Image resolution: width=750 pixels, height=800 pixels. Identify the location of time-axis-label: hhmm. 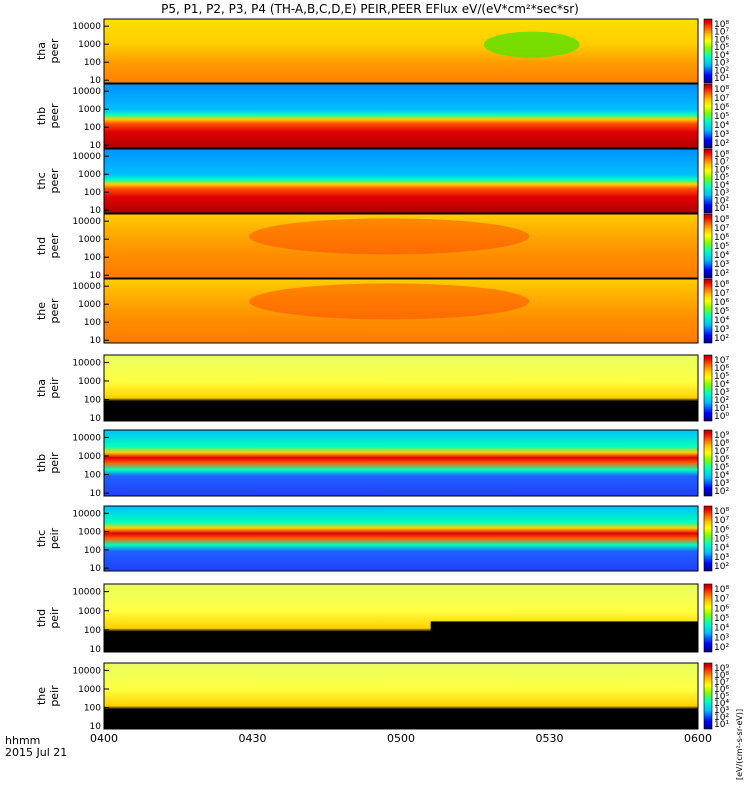
(22, 740).